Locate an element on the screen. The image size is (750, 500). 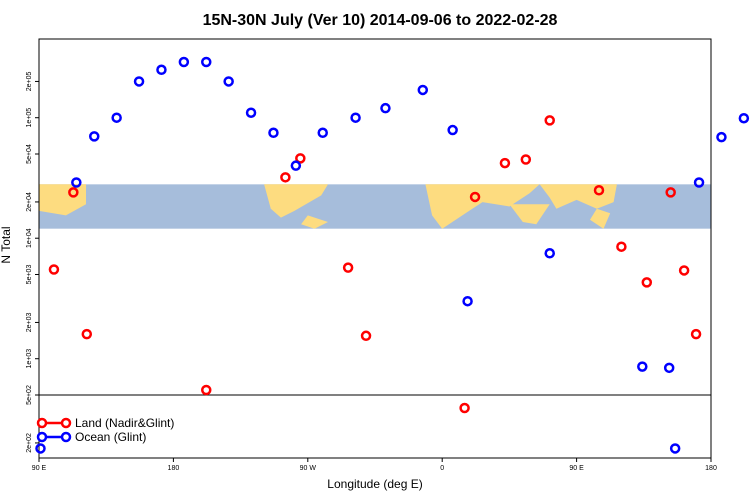
y-tick-label: 2e+05 is located at coordinates (29, 82).